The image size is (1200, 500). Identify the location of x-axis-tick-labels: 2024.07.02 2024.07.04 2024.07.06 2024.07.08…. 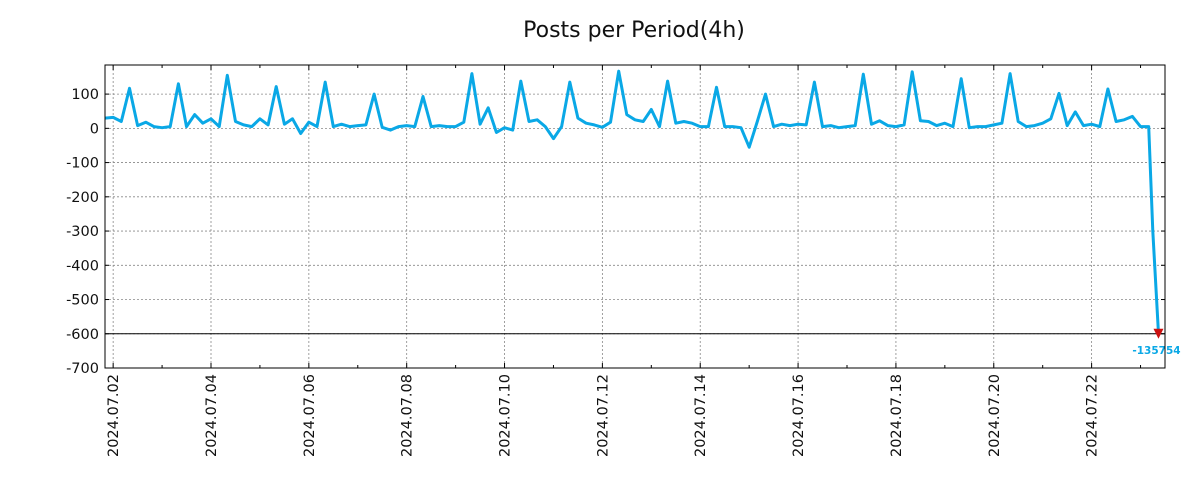
(603, 415).